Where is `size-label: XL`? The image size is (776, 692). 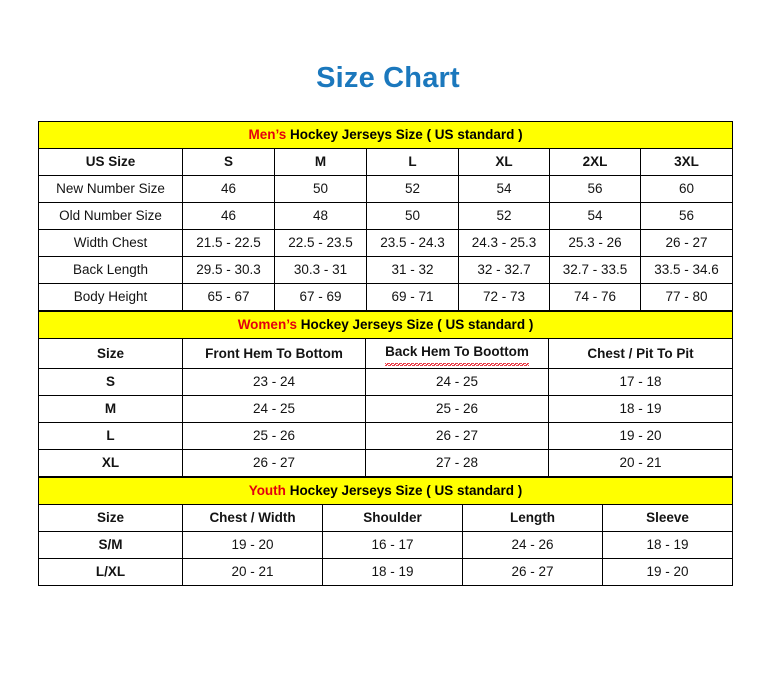
size-label: XL is located at coordinates (110, 463).